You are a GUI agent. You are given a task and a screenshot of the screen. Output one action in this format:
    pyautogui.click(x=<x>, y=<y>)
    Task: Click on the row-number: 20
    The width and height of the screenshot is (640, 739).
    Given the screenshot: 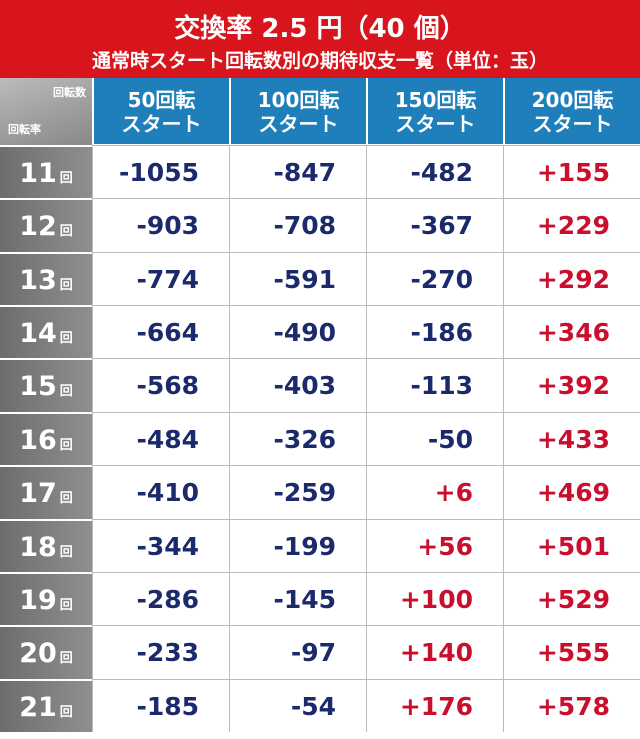 What is the action you would take?
    pyautogui.click(x=38, y=654)
    